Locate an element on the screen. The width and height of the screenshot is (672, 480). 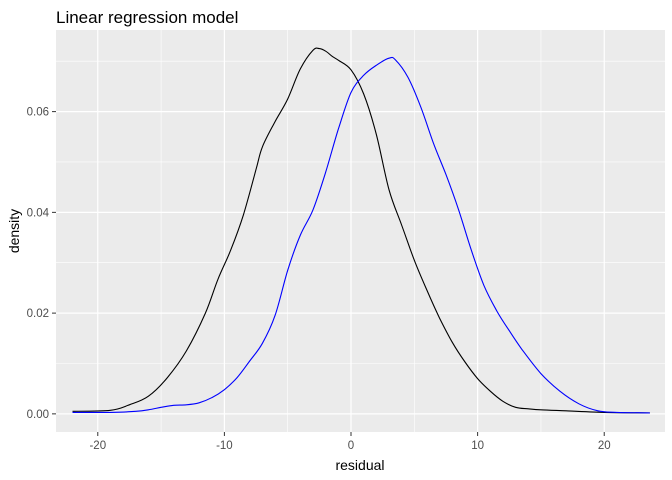
y-tick-label: 0.06 is located at coordinates (38, 113).